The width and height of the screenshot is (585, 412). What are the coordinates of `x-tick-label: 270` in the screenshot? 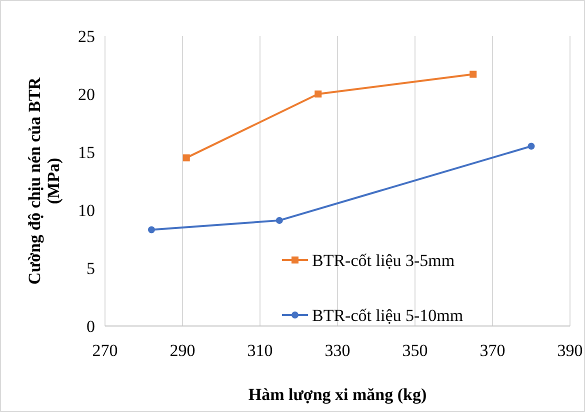 It's located at (105, 350).